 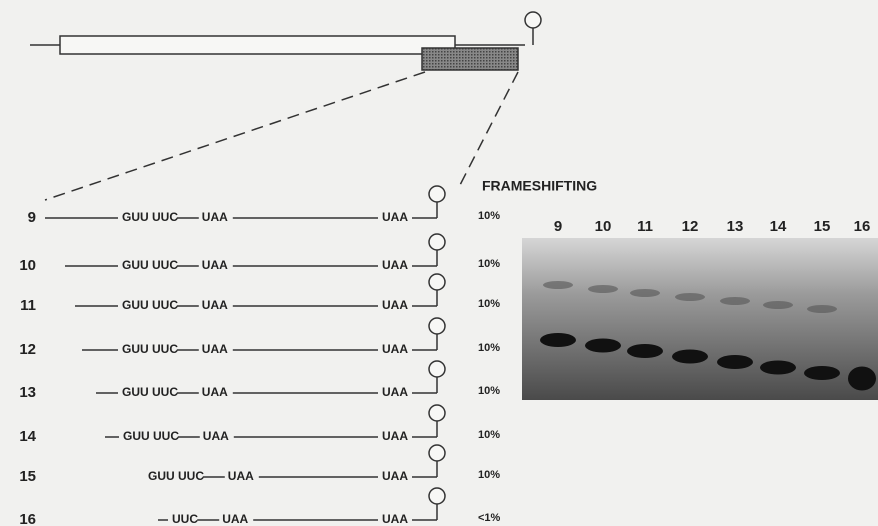 What do you see at coordinates (27, 349) in the screenshot?
I see `row-label: 12` at bounding box center [27, 349].